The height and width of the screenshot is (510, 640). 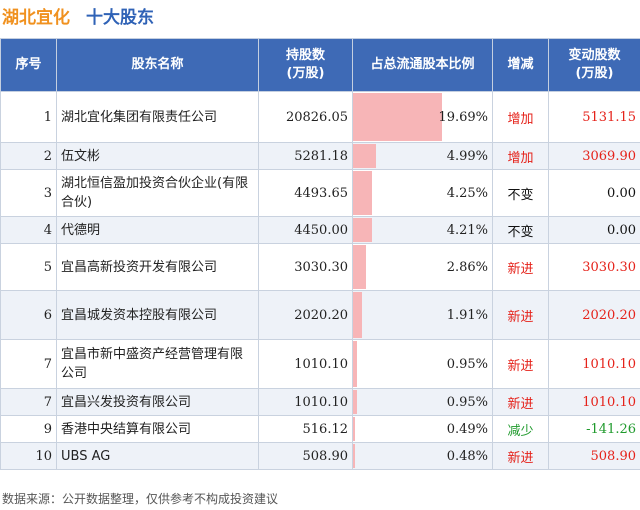 I want to click on change-amount-cell: 2020.20, so click(x=594, y=315).